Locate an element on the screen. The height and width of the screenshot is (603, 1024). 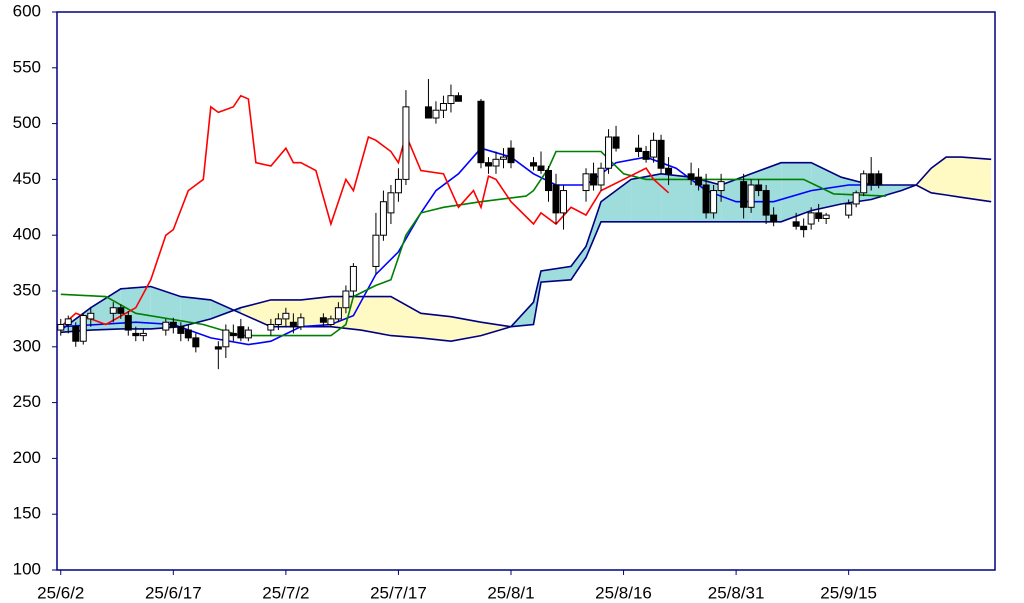
y-tick-label: 500 is located at coordinates (27, 122).